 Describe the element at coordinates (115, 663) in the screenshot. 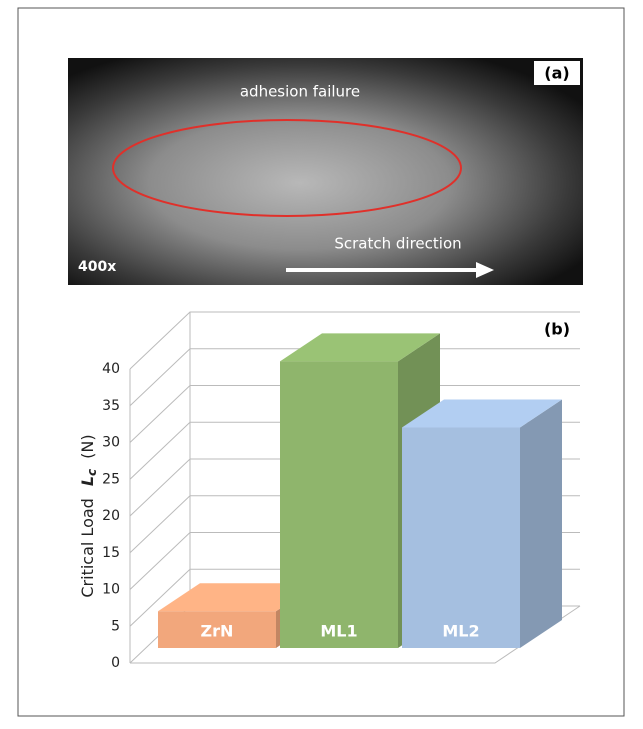

I see `y-tick-label: 0` at that location.